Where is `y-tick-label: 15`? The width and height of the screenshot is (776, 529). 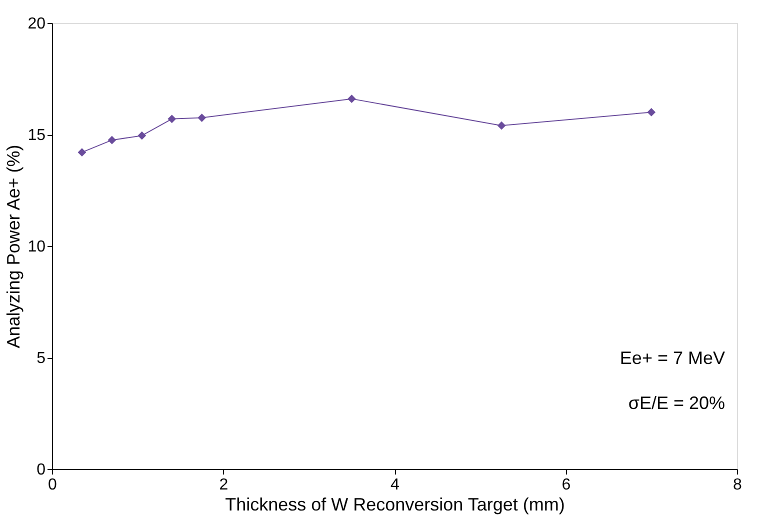
y-tick-label: 15 is located at coordinates (37, 135).